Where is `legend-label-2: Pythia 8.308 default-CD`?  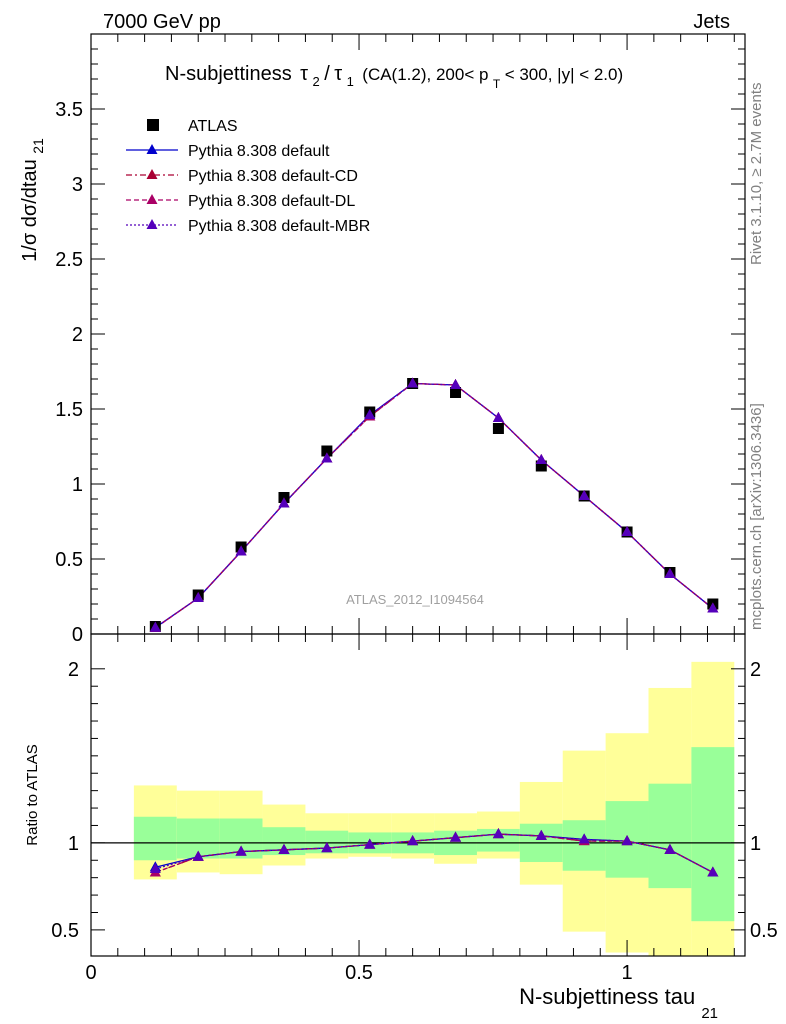
legend-label-2: Pythia 8.308 default-CD is located at coordinates (273, 176).